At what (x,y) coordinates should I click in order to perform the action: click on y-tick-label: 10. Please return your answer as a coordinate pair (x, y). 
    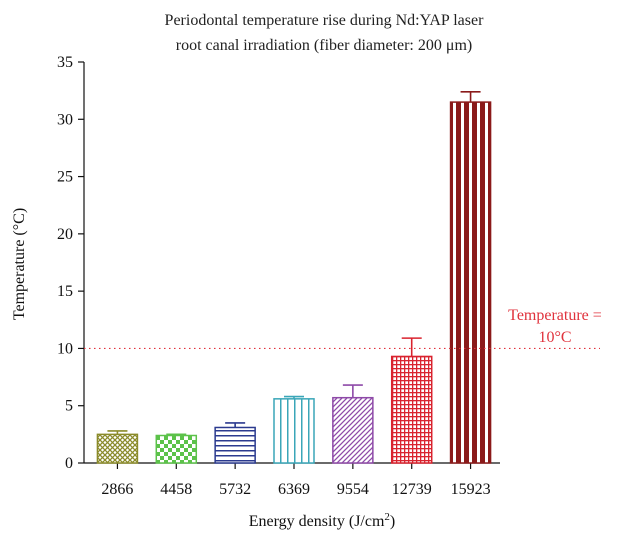
    Looking at the image, I should click on (65, 348).